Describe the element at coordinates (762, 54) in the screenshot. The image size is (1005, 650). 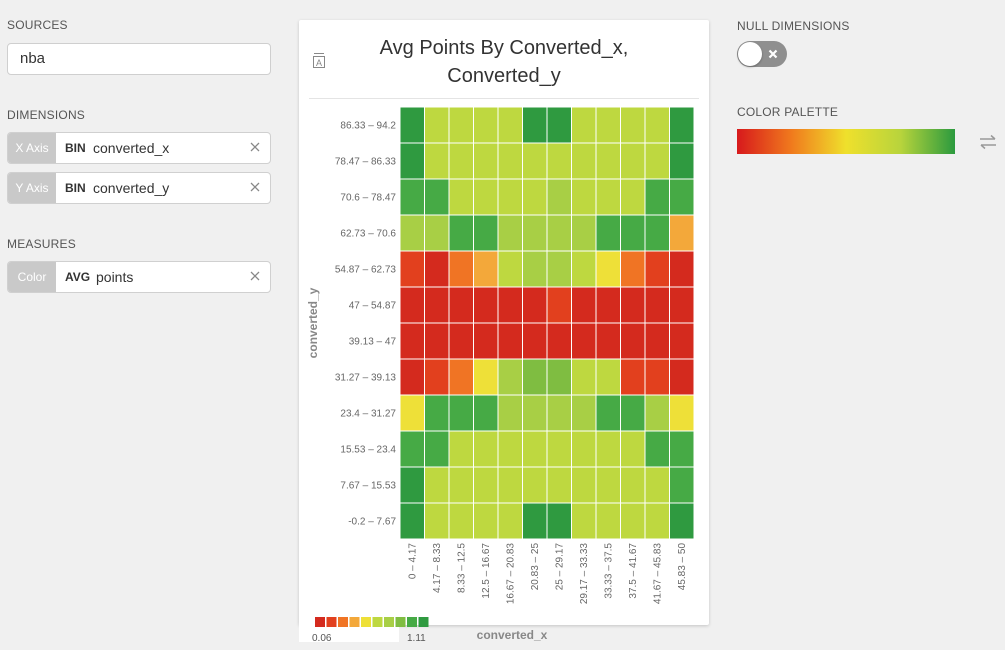
I see `null-dimensions-toggle` at that location.